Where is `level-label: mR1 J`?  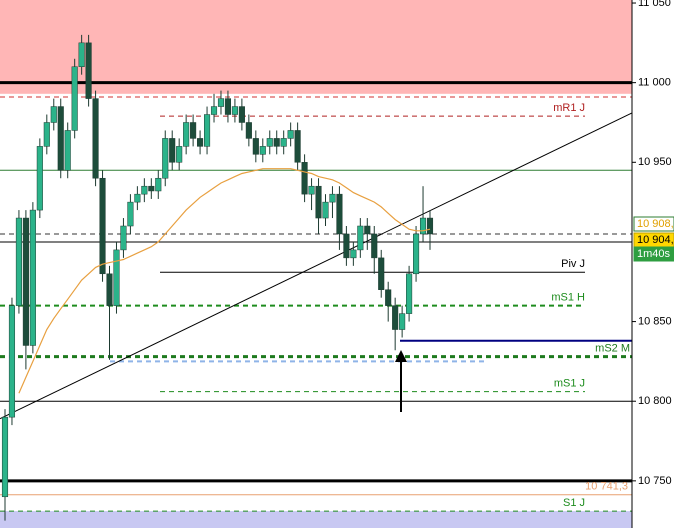
level-label: mR1 J is located at coordinates (569, 108).